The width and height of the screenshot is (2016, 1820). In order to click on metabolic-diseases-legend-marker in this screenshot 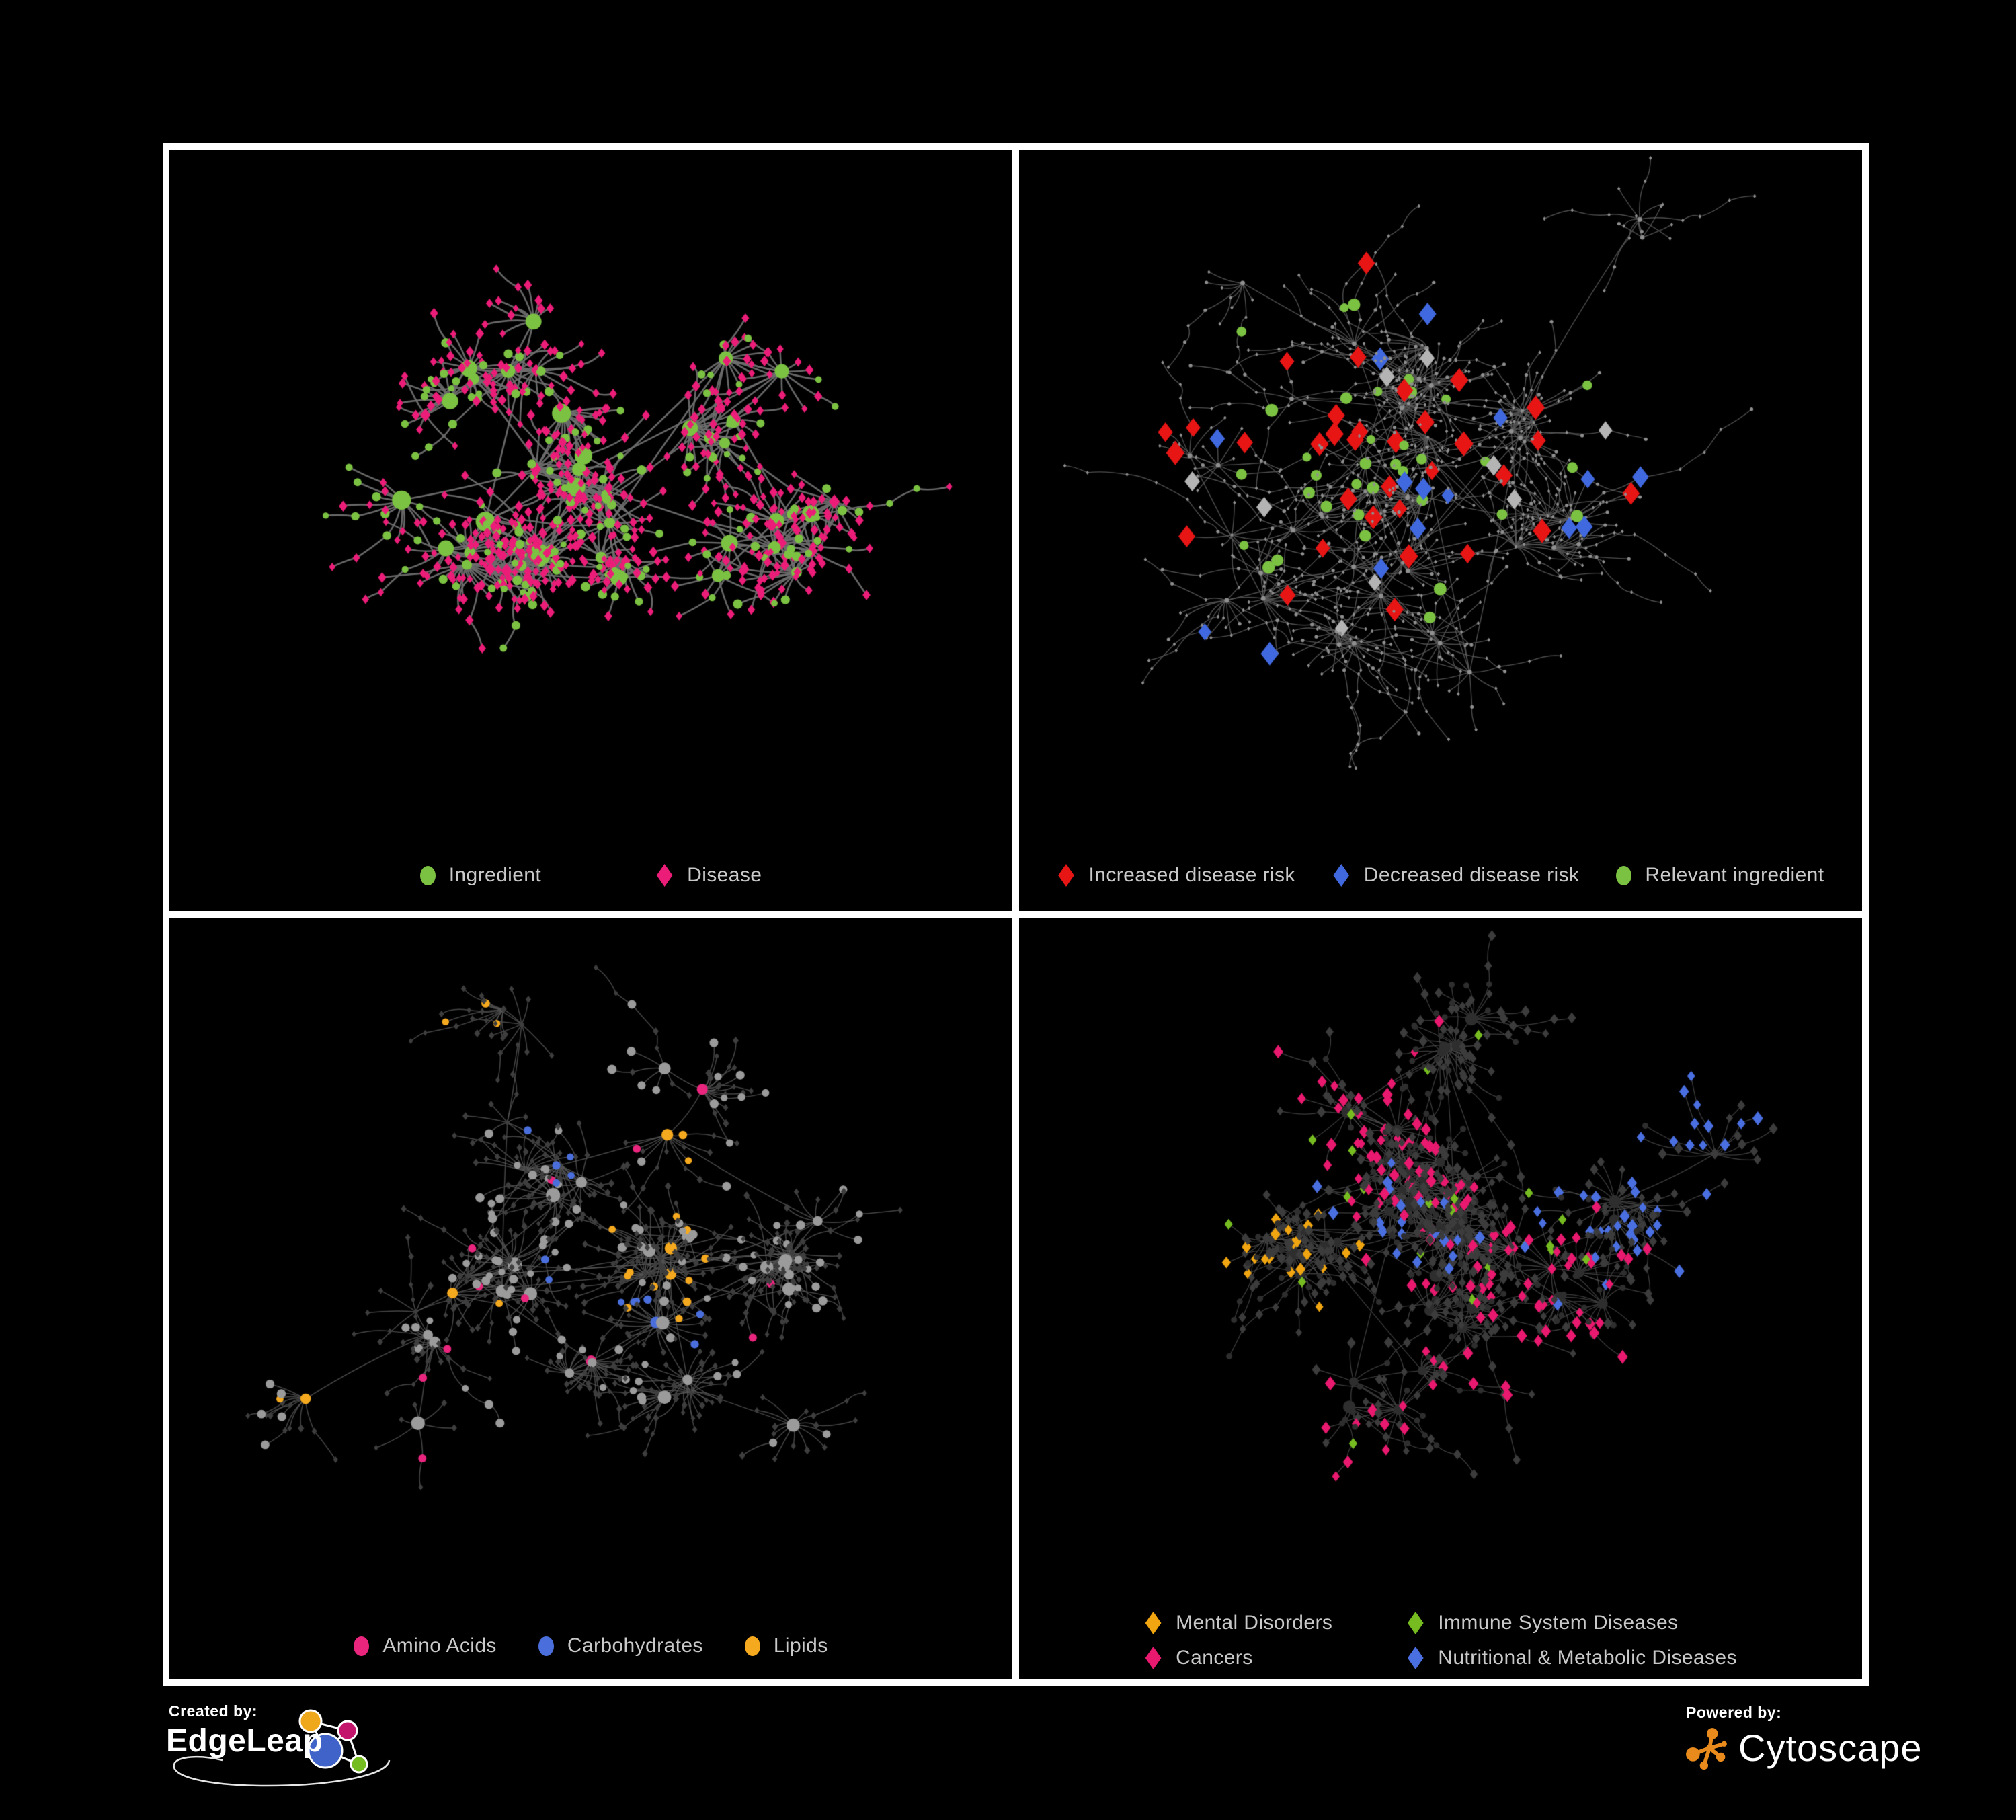, I will do `click(1415, 1658)`.